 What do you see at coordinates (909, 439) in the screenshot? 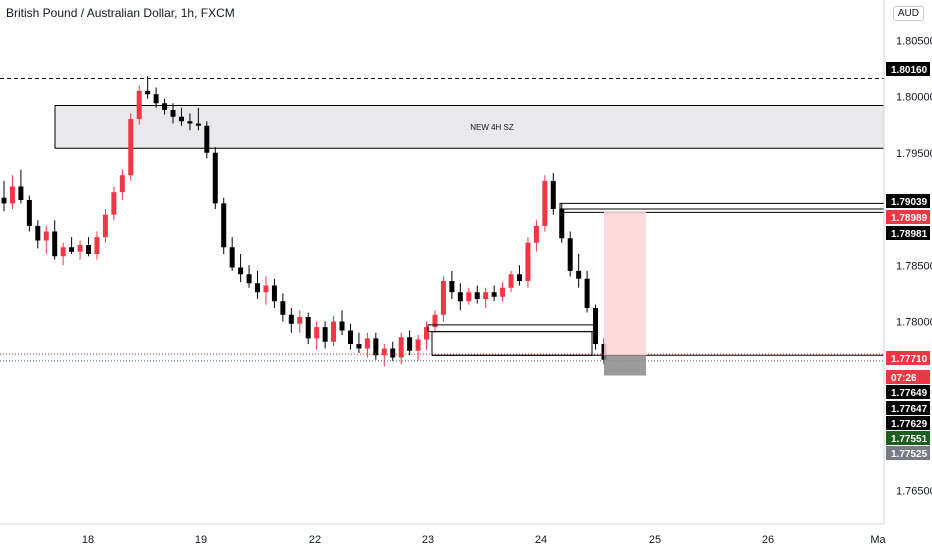
I see `price-tag-label: 1.77551` at bounding box center [909, 439].